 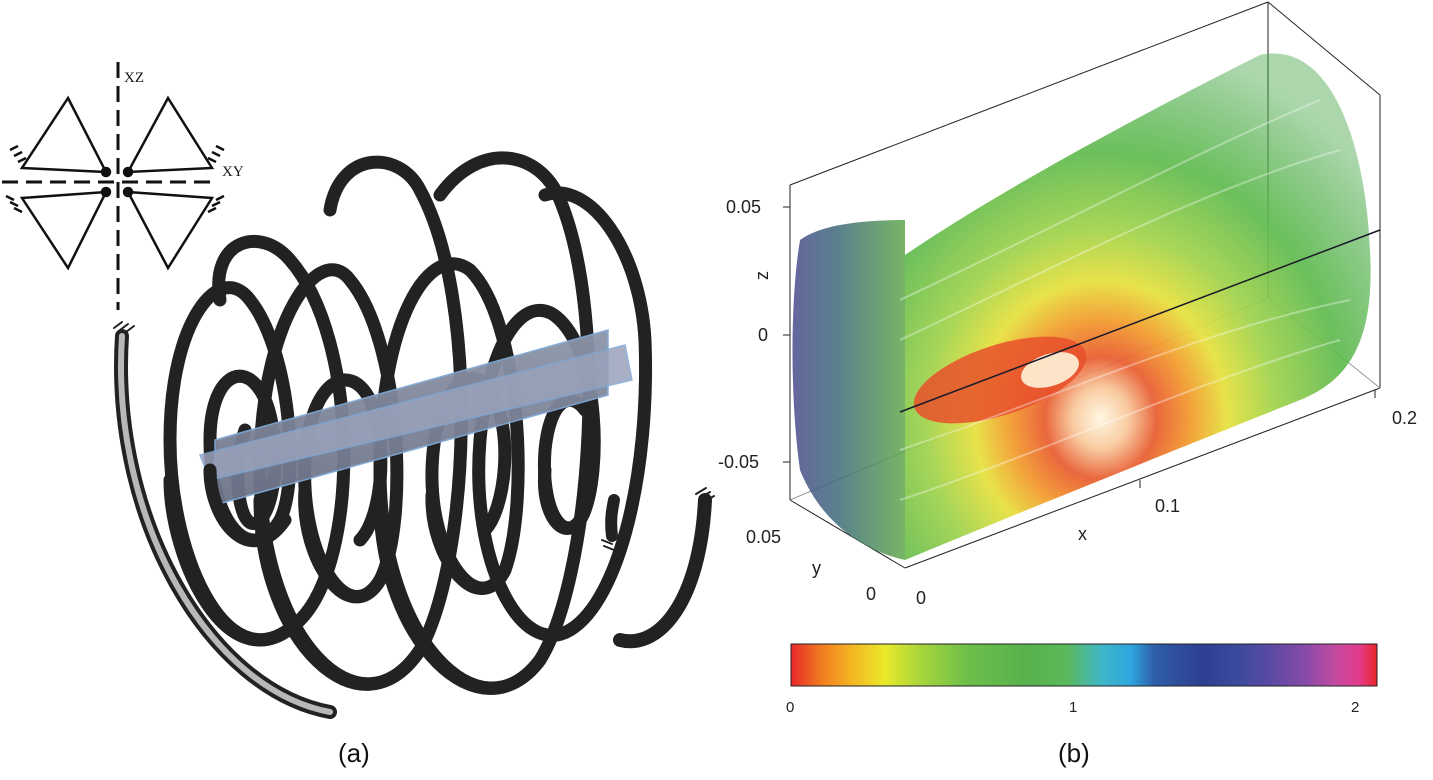 What do you see at coordinates (848, 390) in the screenshot?
I see `field-side-face` at bounding box center [848, 390].